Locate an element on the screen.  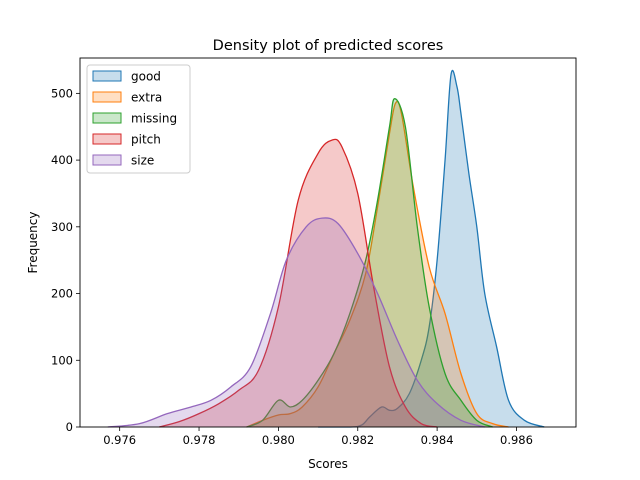
y-tick-label: 0 is located at coordinates (69, 427).